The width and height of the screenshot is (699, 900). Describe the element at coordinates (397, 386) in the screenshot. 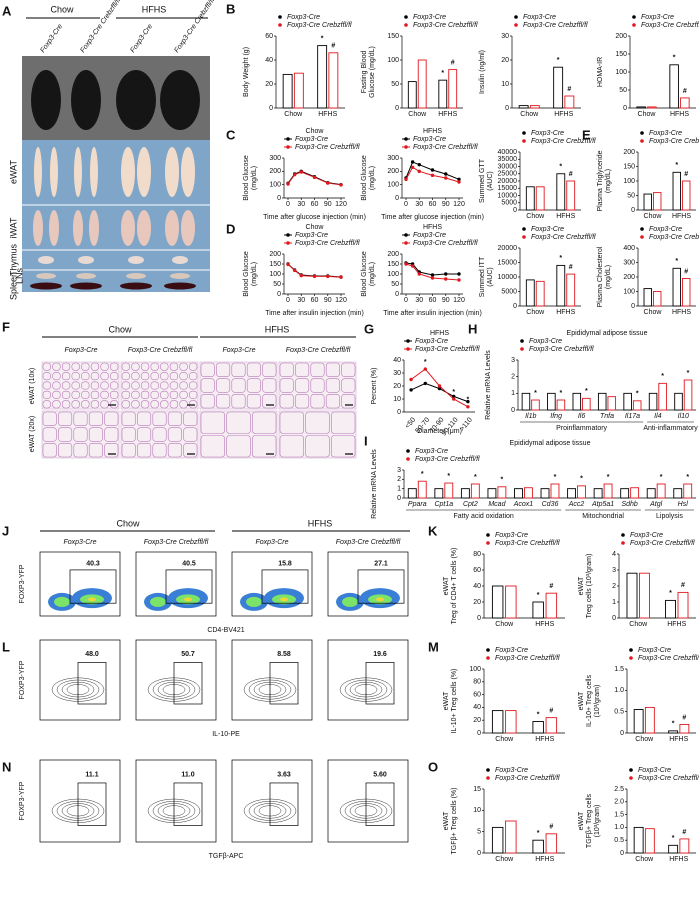

I see `y-tick-label: 20` at that location.